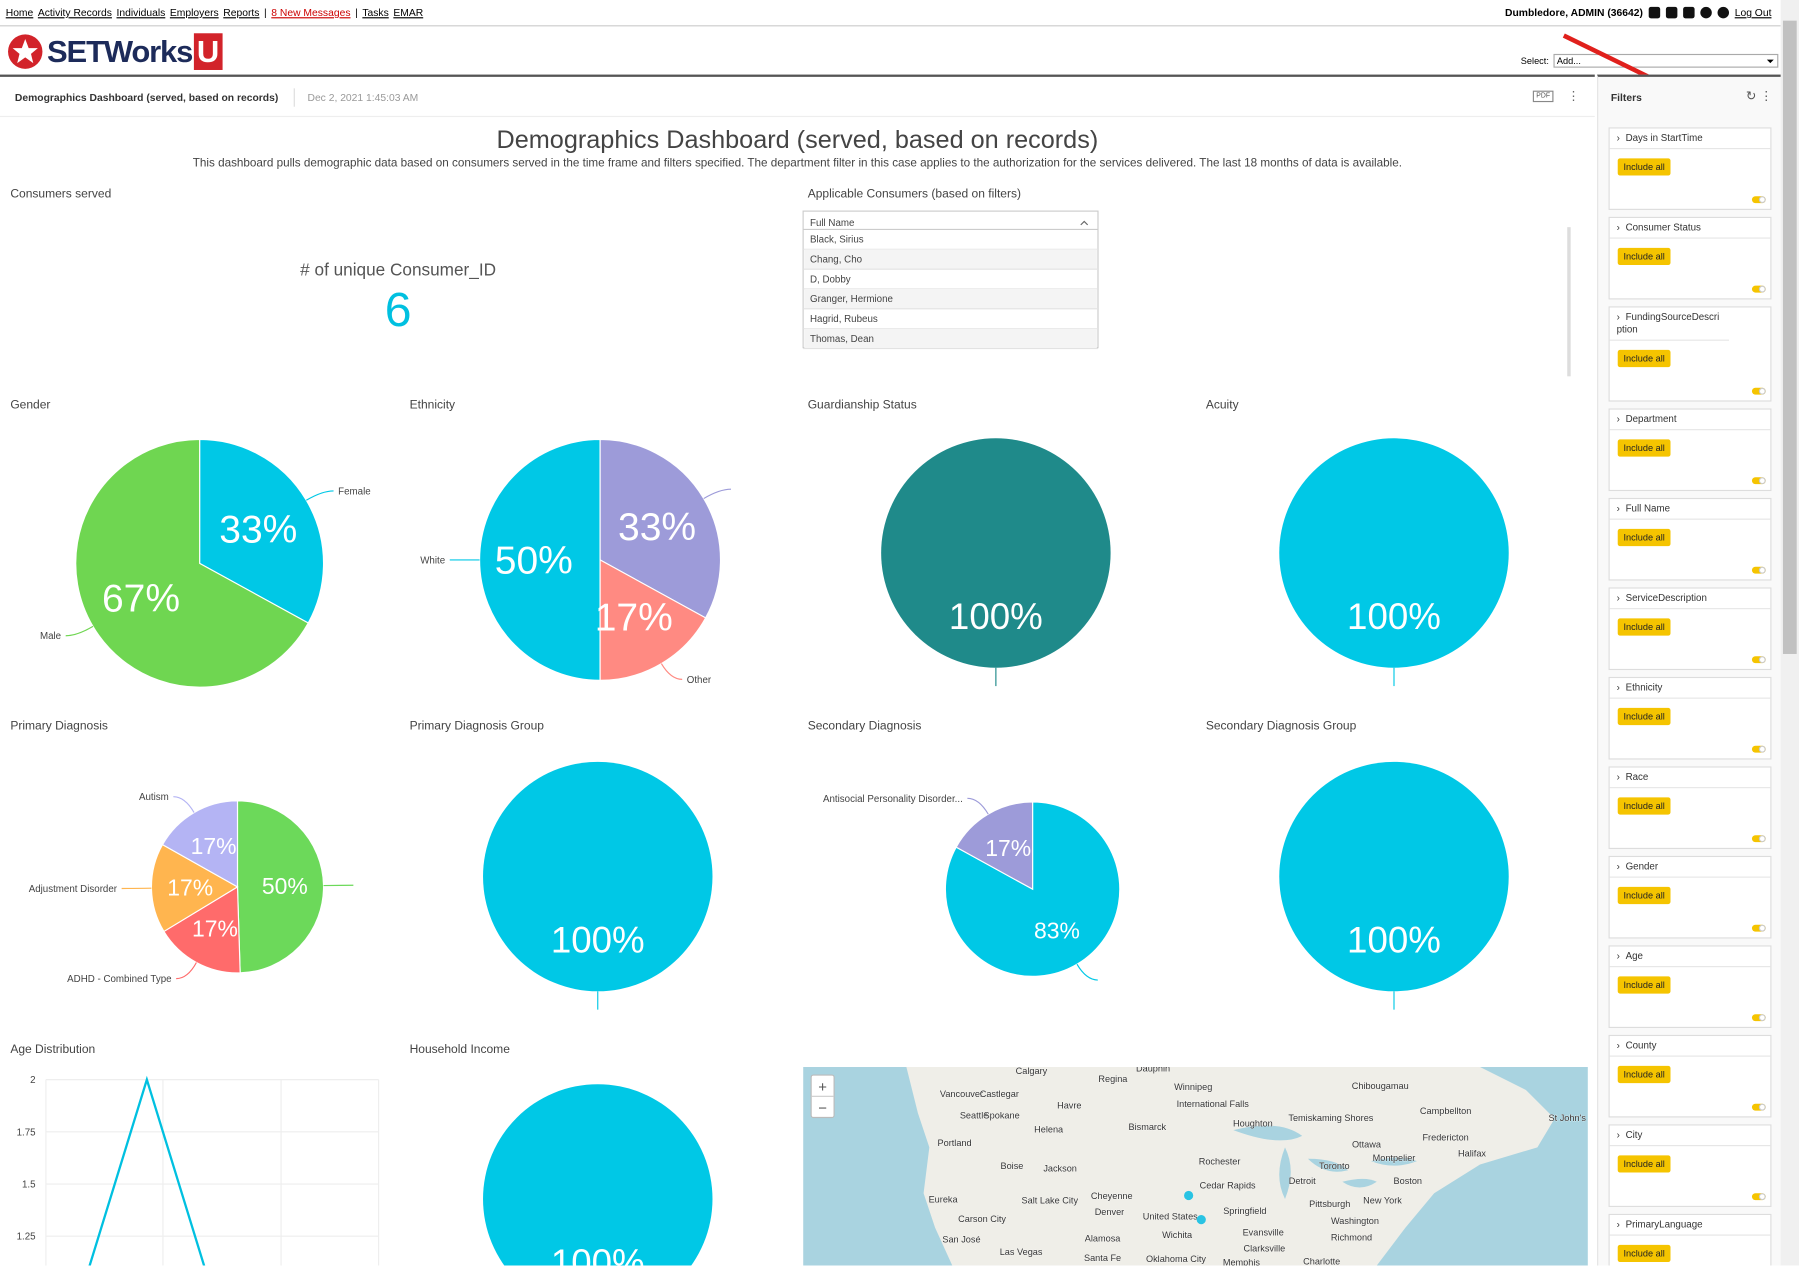 Image resolution: width=1799 pixels, height=1266 pixels. What do you see at coordinates (1690, 1225) in the screenshot?
I see `filter-name: PrimaryLanguage` at bounding box center [1690, 1225].